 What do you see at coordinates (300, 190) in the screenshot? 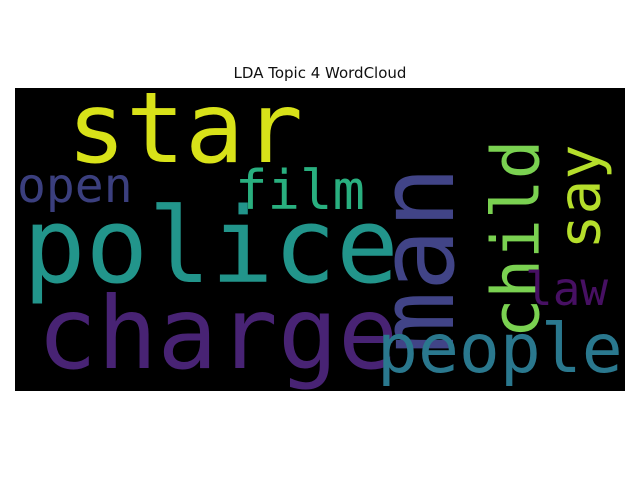
I see `word-film: film` at bounding box center [300, 190].